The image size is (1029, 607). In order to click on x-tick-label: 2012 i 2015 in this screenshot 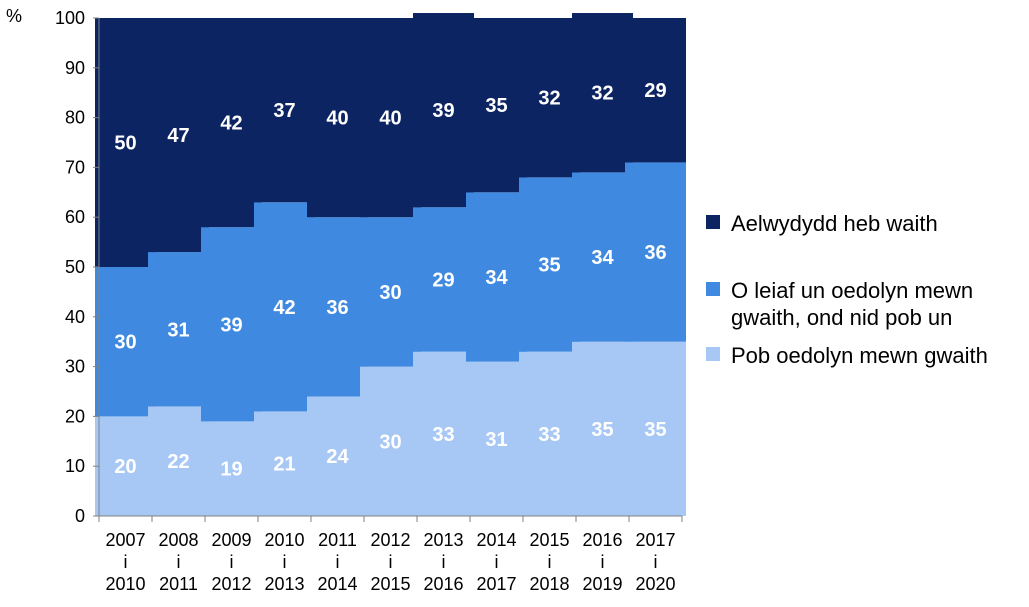, I will do `click(390, 562)`.